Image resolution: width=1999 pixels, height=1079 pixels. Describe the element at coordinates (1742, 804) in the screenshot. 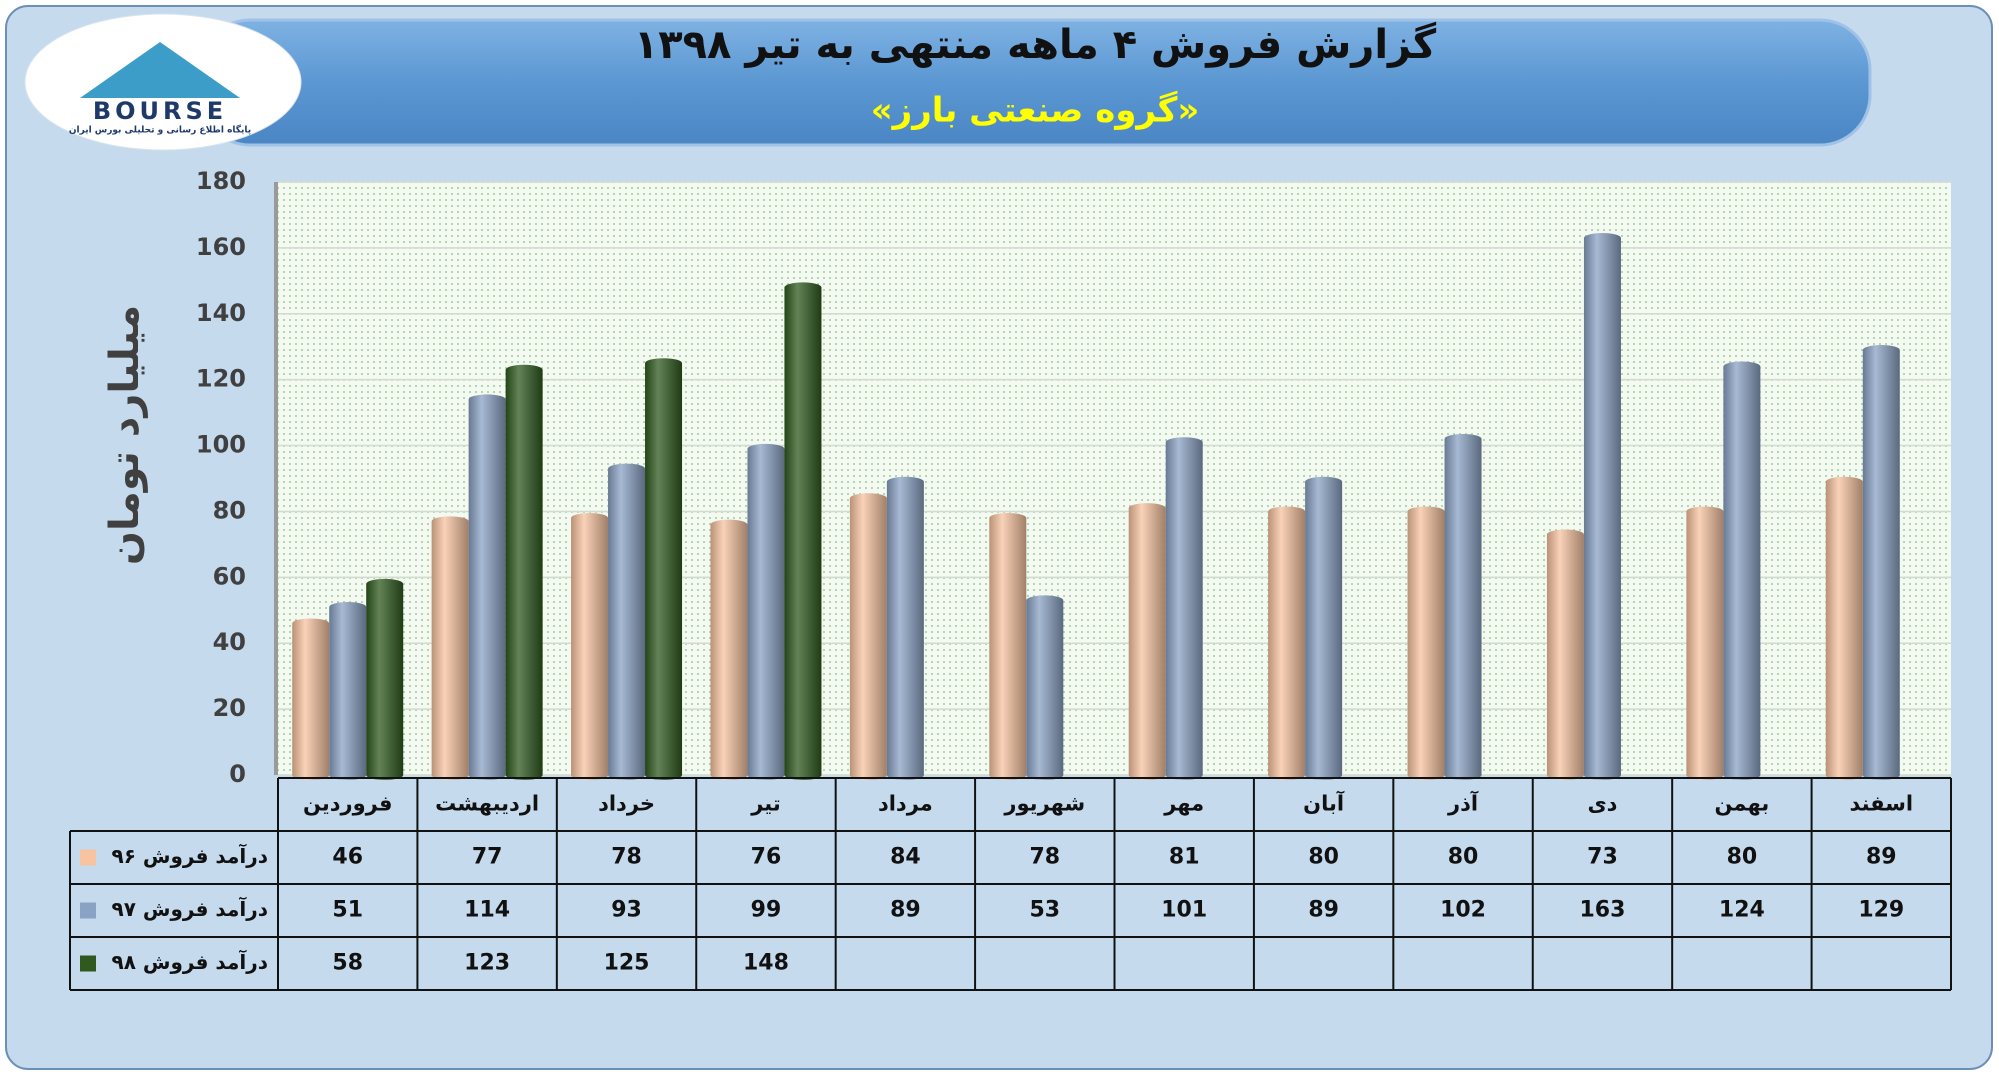

I see `x-tick-label: بهمن` at that location.